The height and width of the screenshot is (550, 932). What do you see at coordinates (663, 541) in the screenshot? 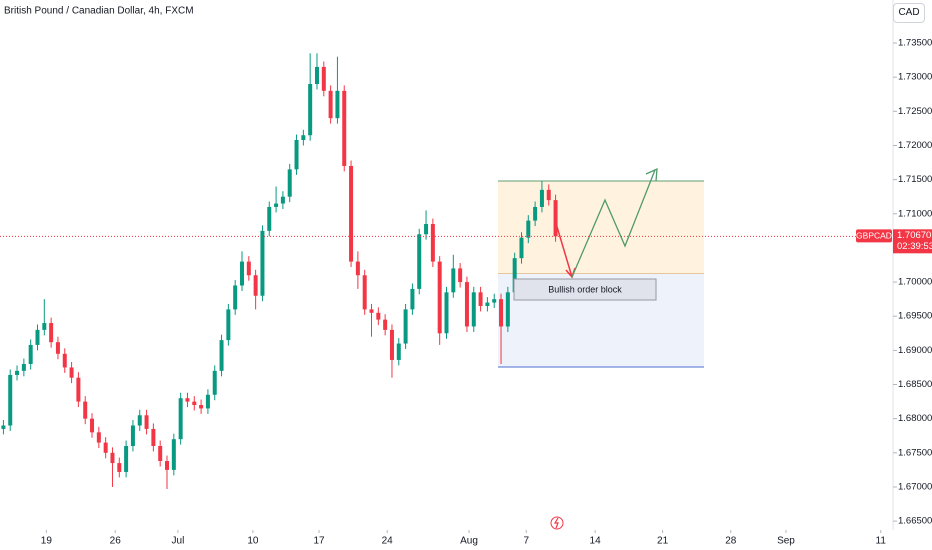
I see `x-tick-label: 21` at bounding box center [663, 541].